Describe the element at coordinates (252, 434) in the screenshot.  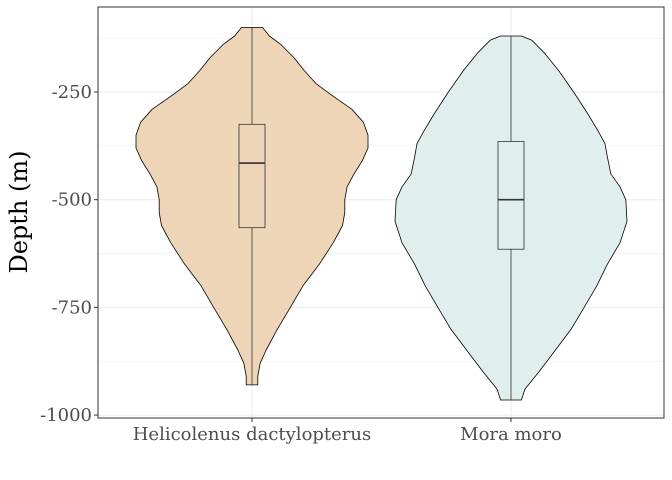
I see `x-tick-label: Helicolenus dactylopterus` at that location.